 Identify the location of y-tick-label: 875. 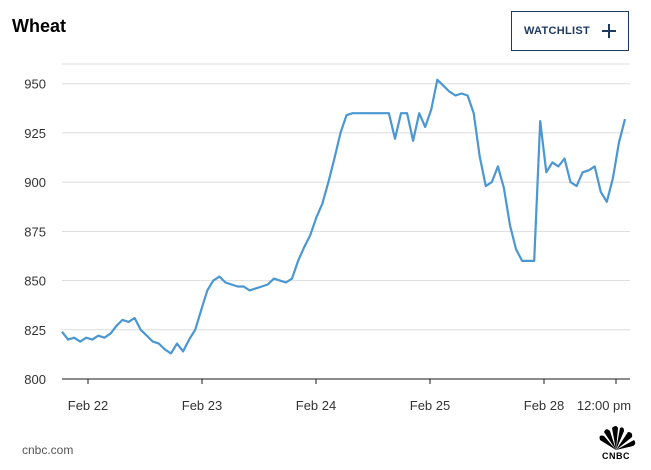
(35, 231).